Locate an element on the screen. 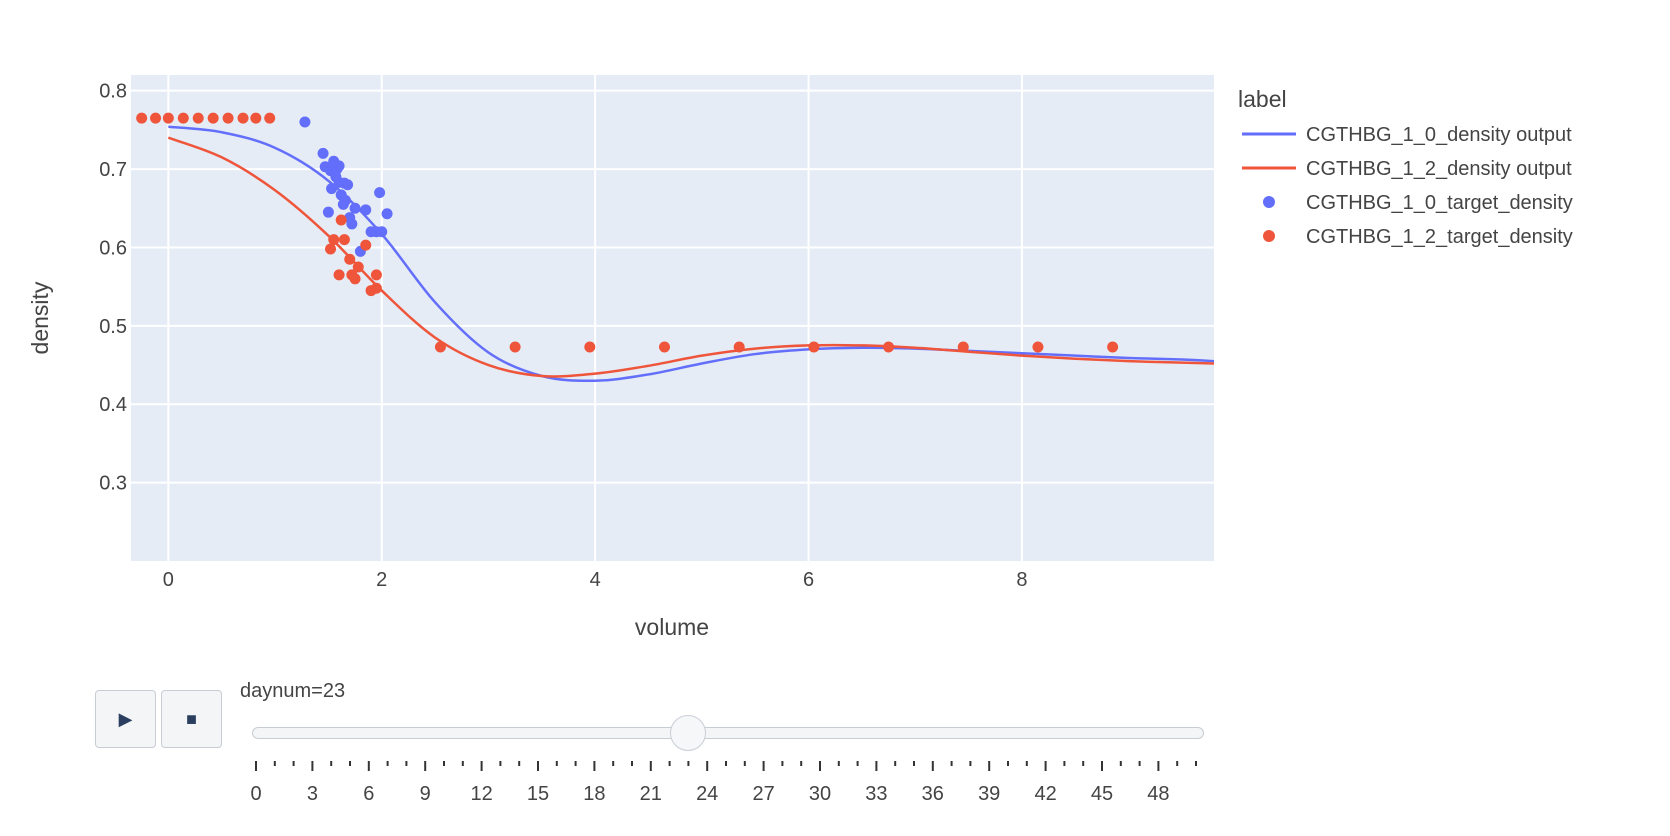 Image resolution: width=1670 pixels, height=836 pixels. slider-tick-label: 18 is located at coordinates (594, 794).